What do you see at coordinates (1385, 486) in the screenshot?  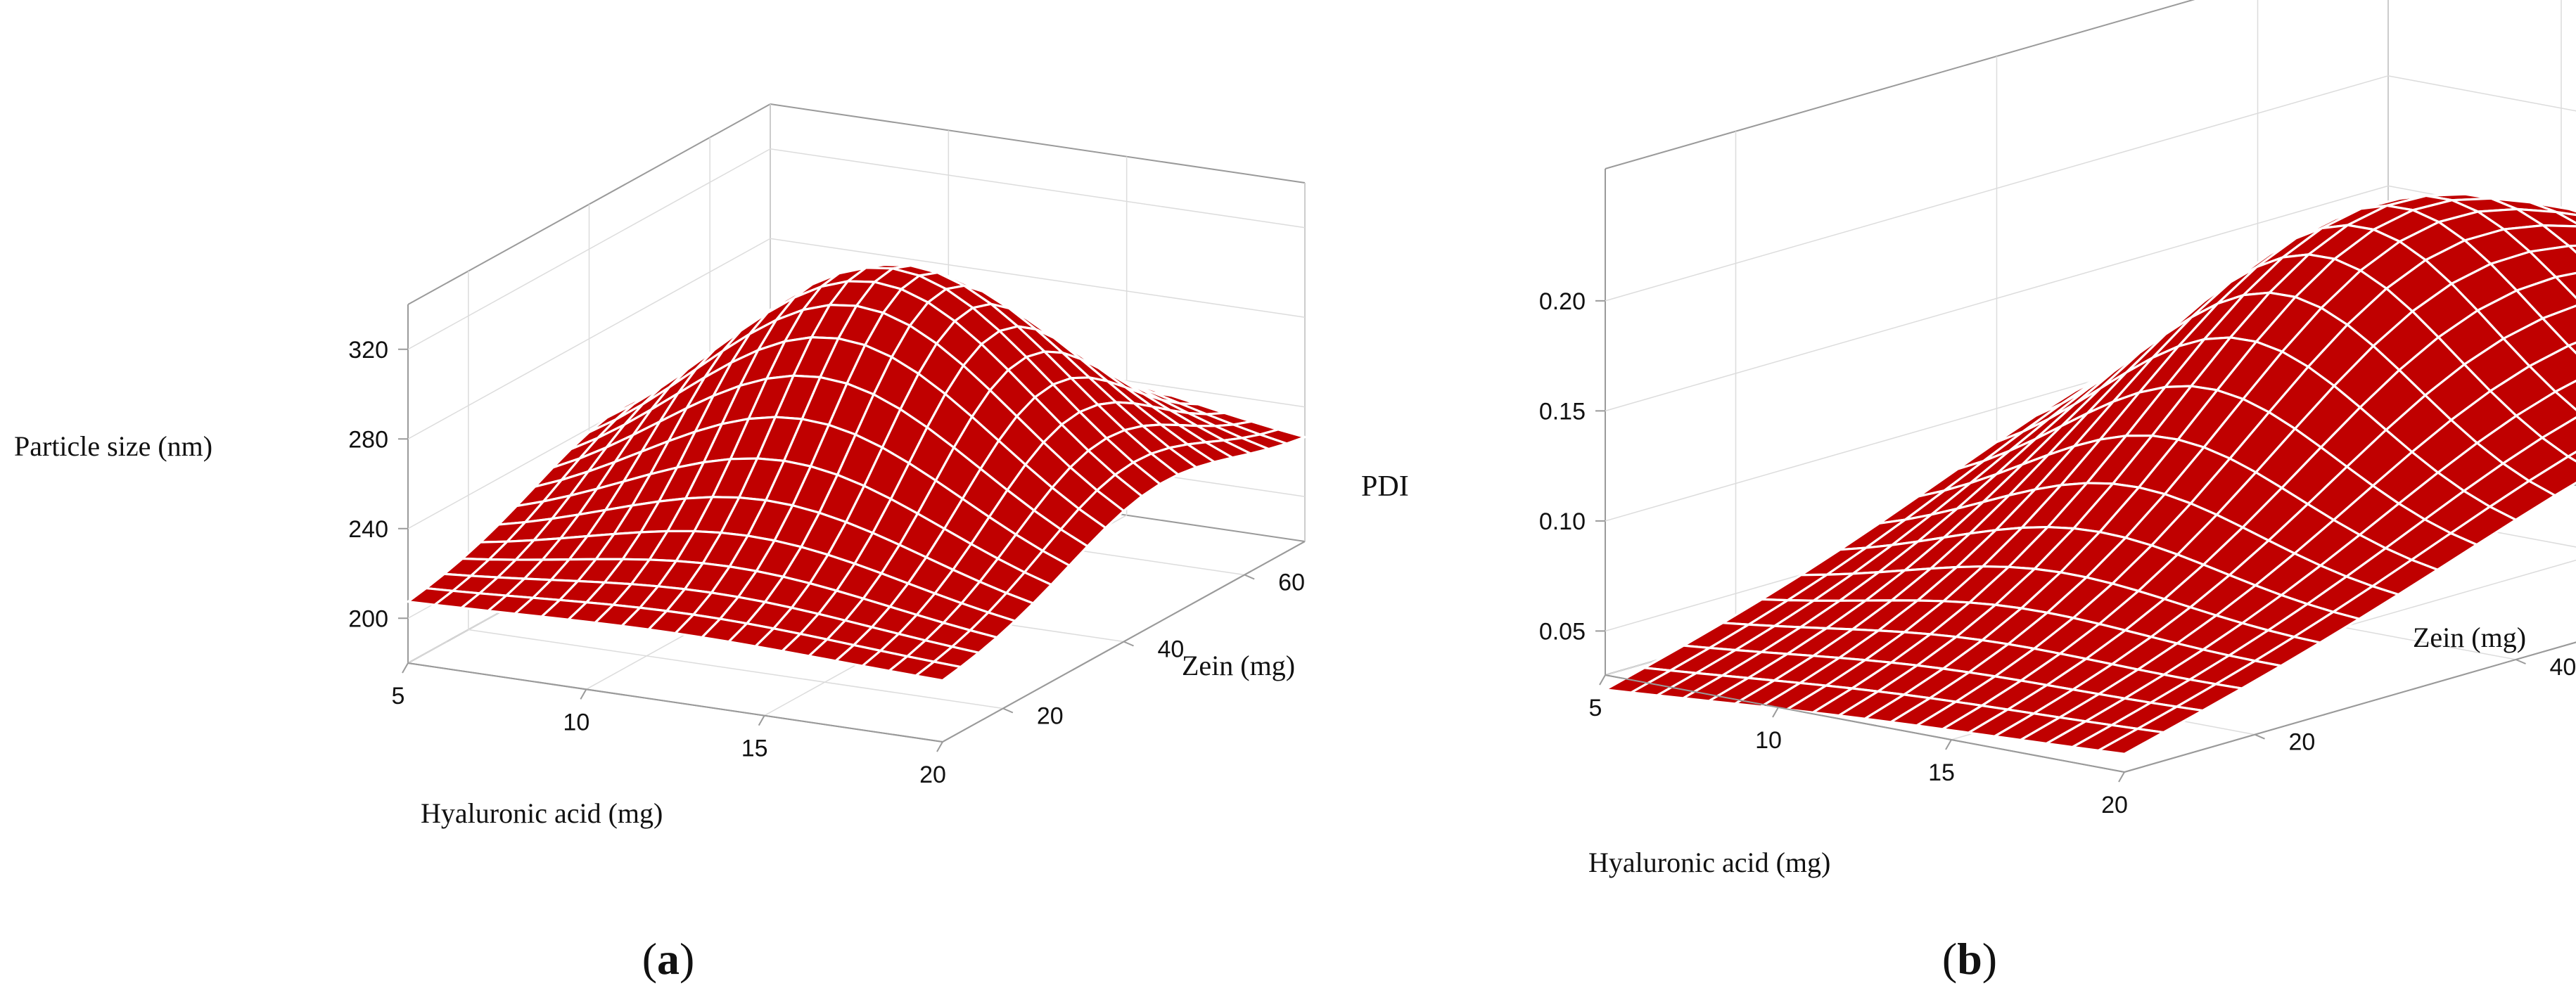 I see `z-axis-label: PDI` at bounding box center [1385, 486].